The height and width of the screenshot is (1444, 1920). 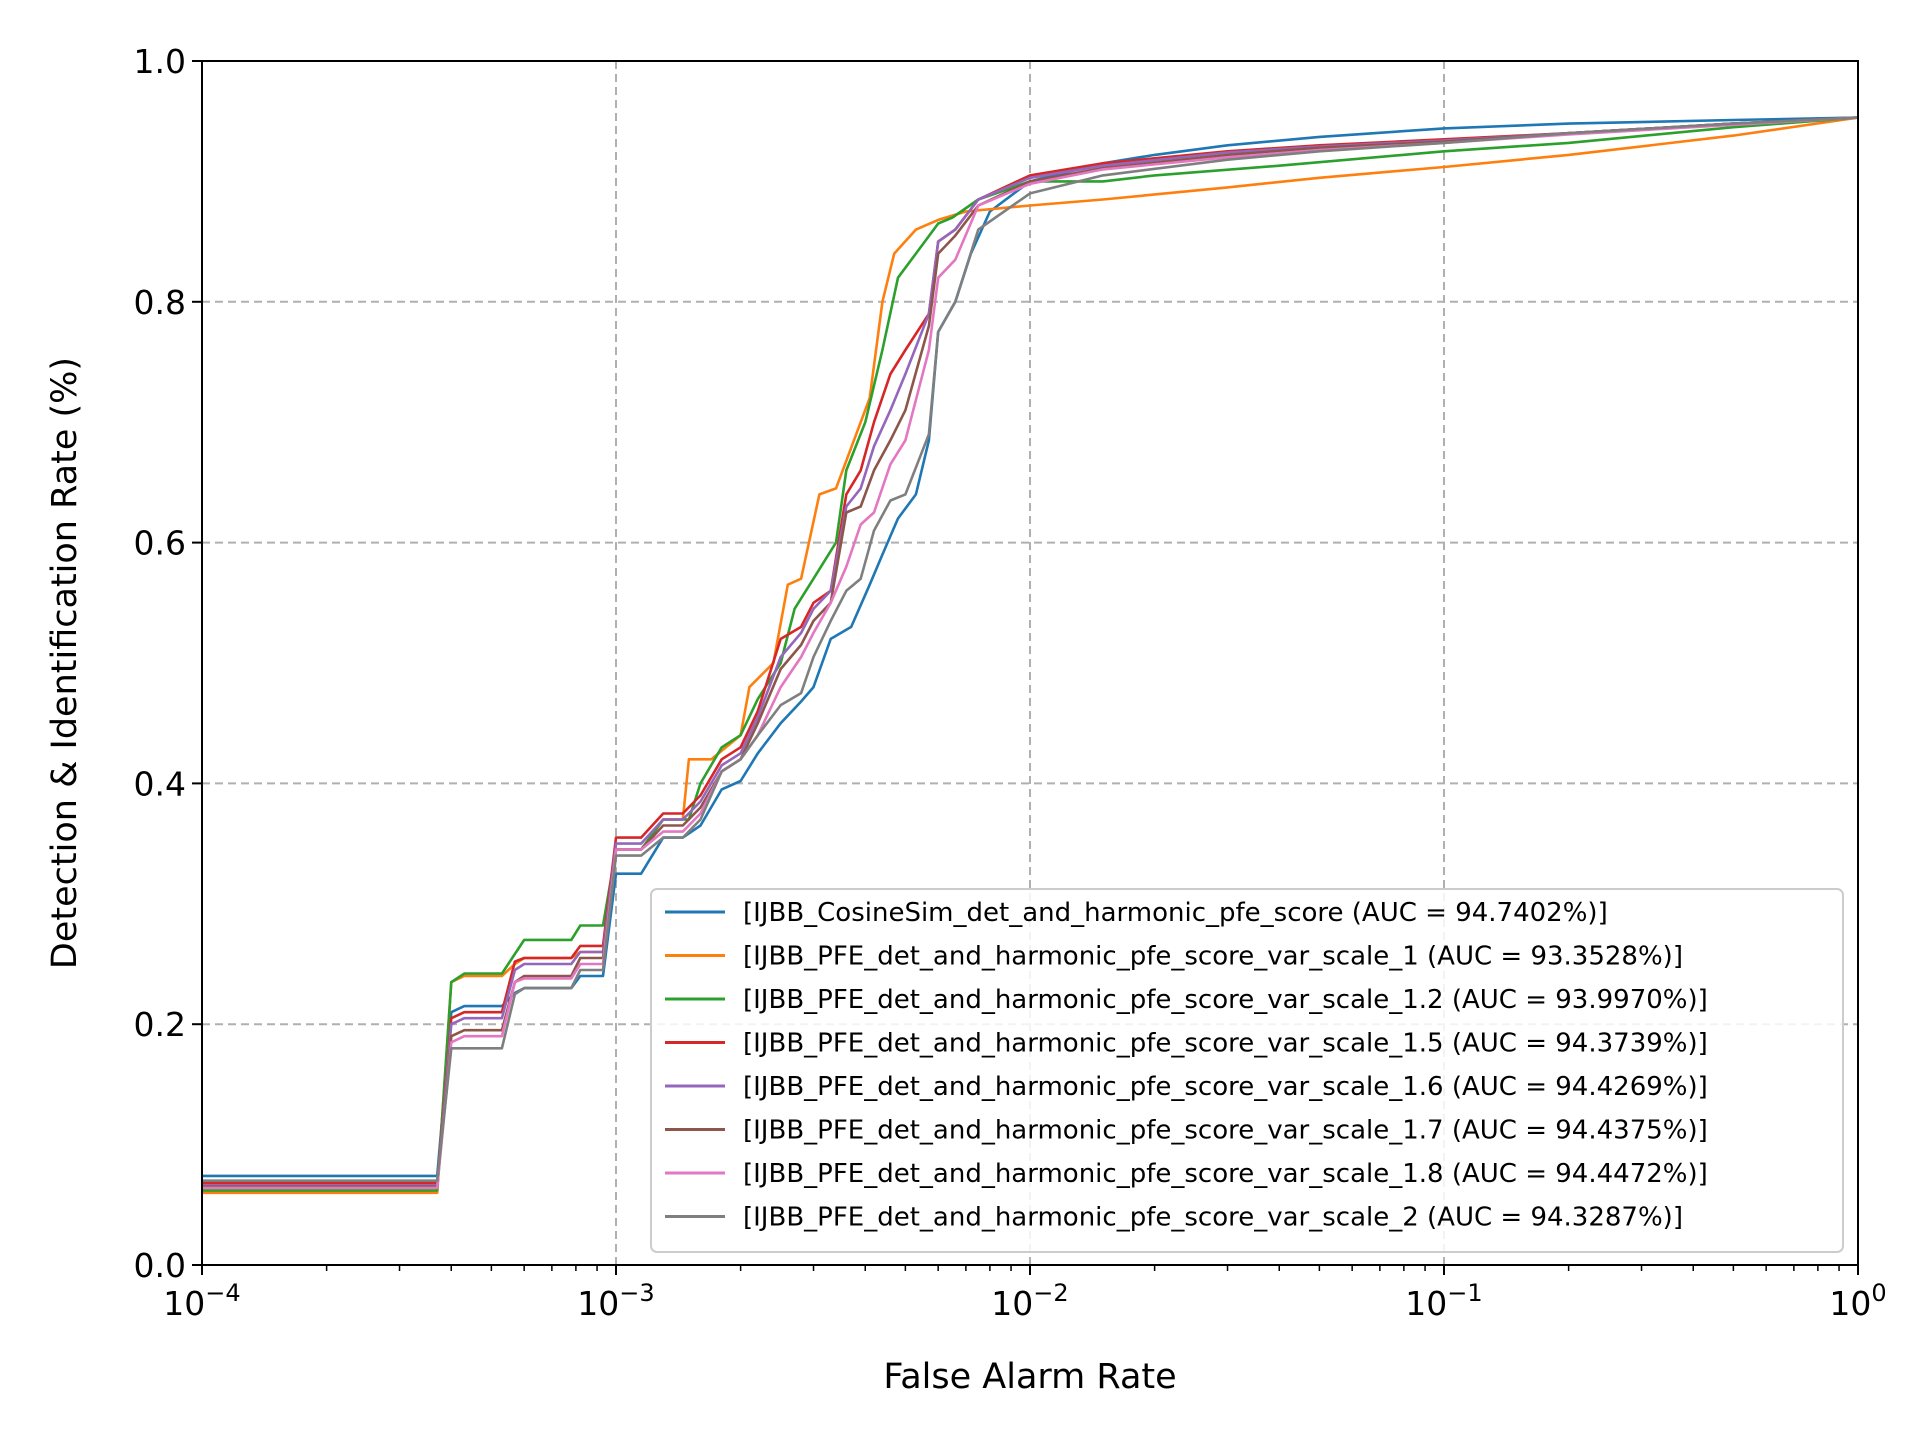 I want to click on x-tick-label: 10⁻¹, so click(x=1443, y=1301).